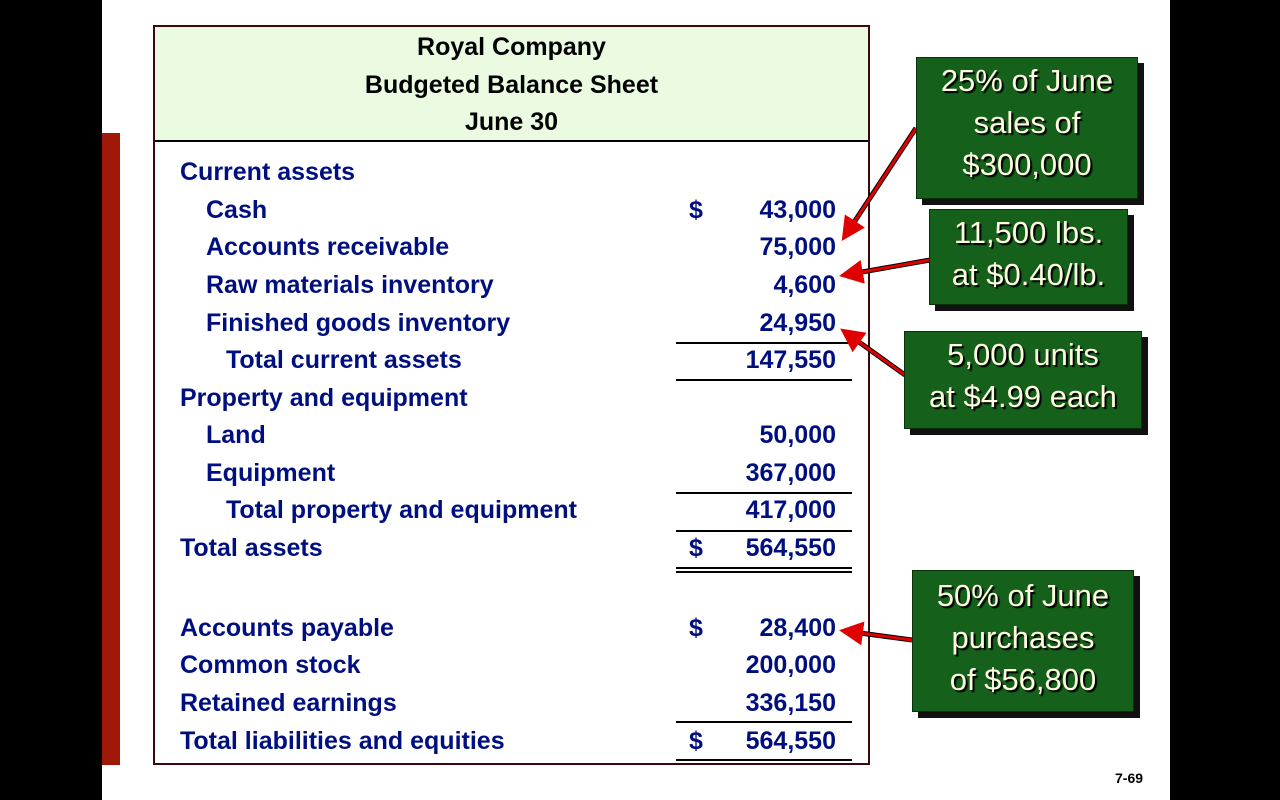  What do you see at coordinates (1028, 257) in the screenshot?
I see `callout-raw-materials: 11,500 lbs. at $0.40/lb.` at bounding box center [1028, 257].